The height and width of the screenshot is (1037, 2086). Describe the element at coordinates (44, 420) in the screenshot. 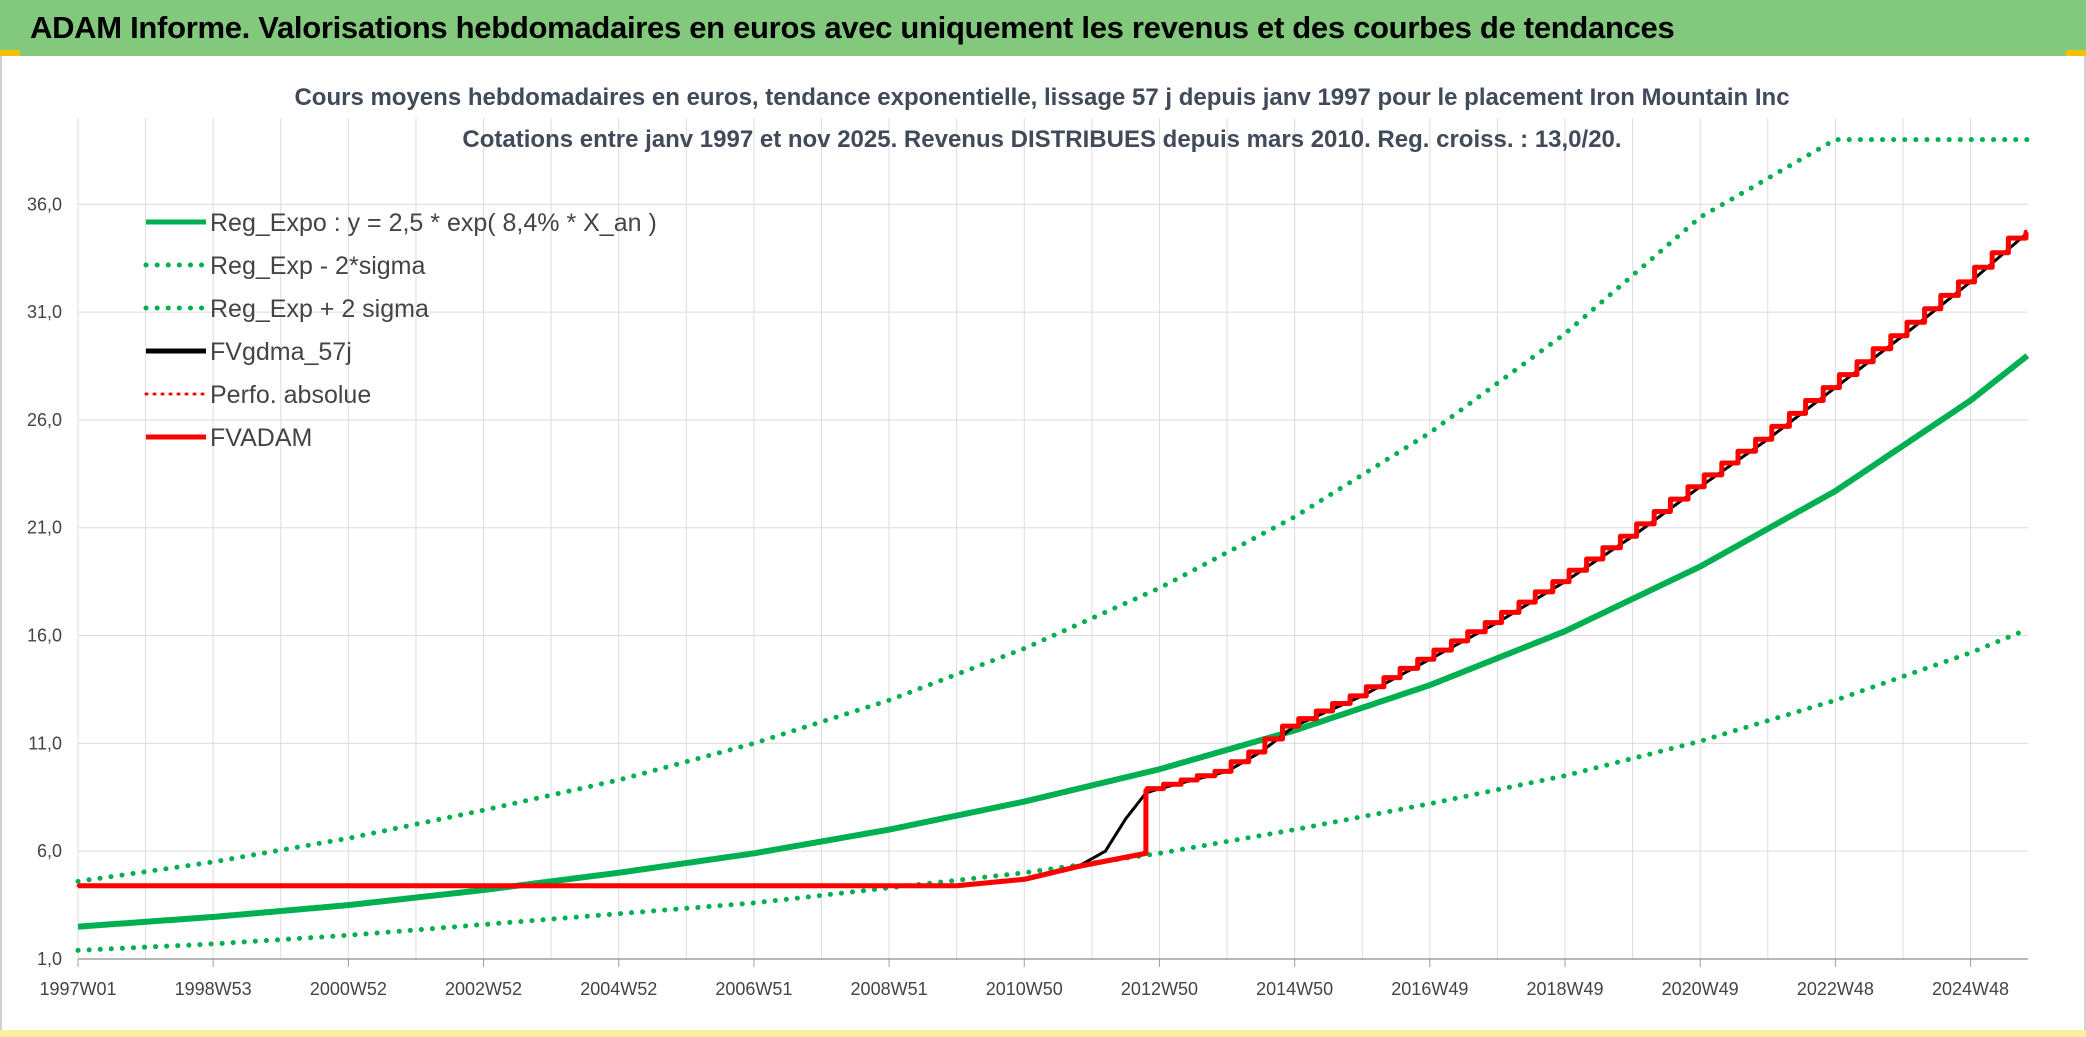

I see `y-tick-label: 26,0` at that location.